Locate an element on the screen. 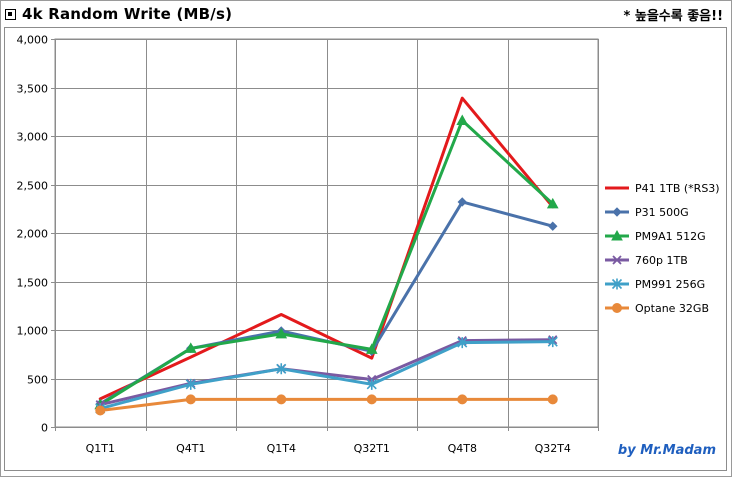 This screenshot has height=477, width=732. y-tick-label: 2,000 is located at coordinates (33, 234).